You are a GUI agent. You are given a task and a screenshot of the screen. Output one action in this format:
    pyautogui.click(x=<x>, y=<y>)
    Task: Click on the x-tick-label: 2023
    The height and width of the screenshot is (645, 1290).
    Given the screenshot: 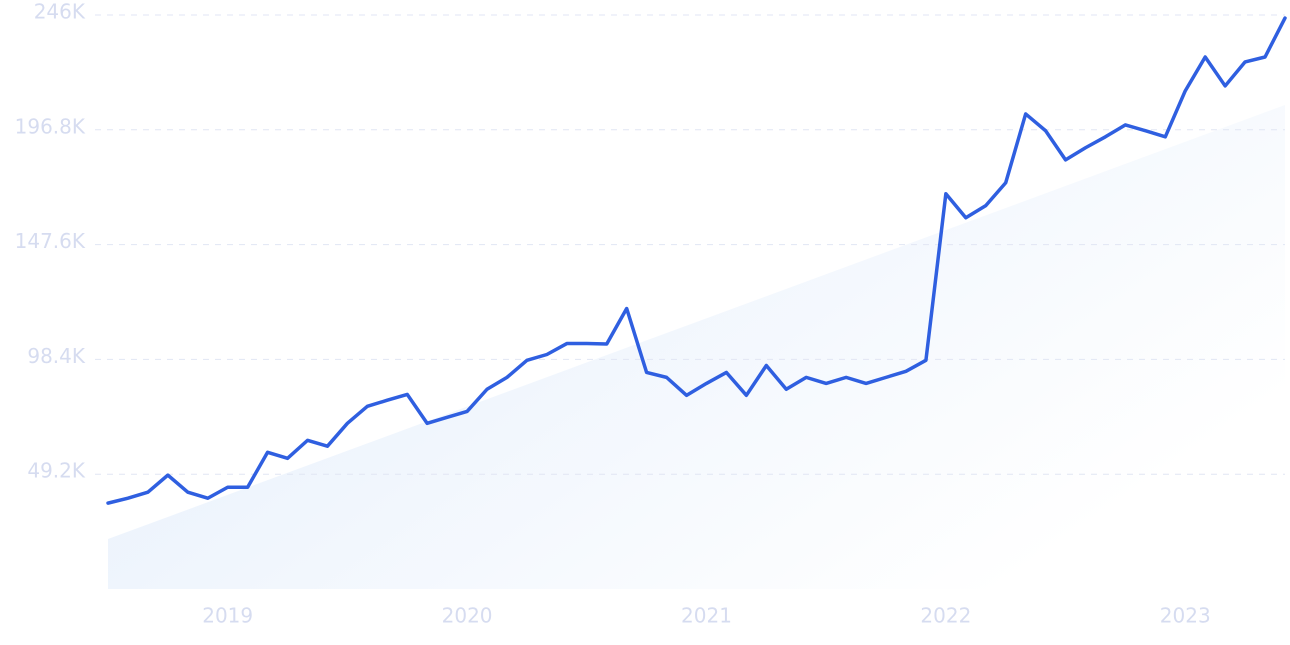 What is the action you would take?
    pyautogui.click(x=1185, y=616)
    